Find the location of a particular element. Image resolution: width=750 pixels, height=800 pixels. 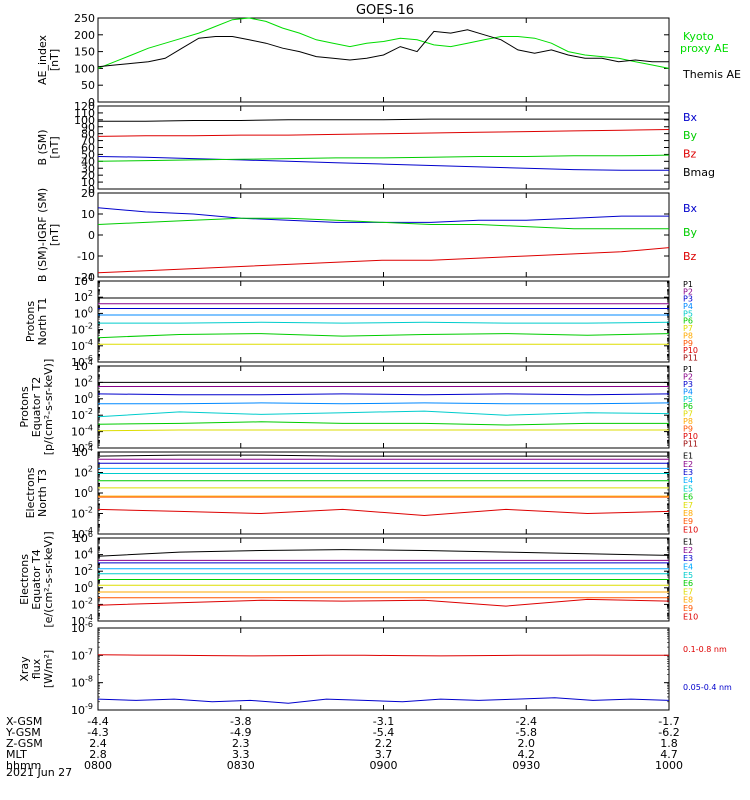

y-axis-label: Xrayflux[W/m²] is located at coordinates (36, 669).